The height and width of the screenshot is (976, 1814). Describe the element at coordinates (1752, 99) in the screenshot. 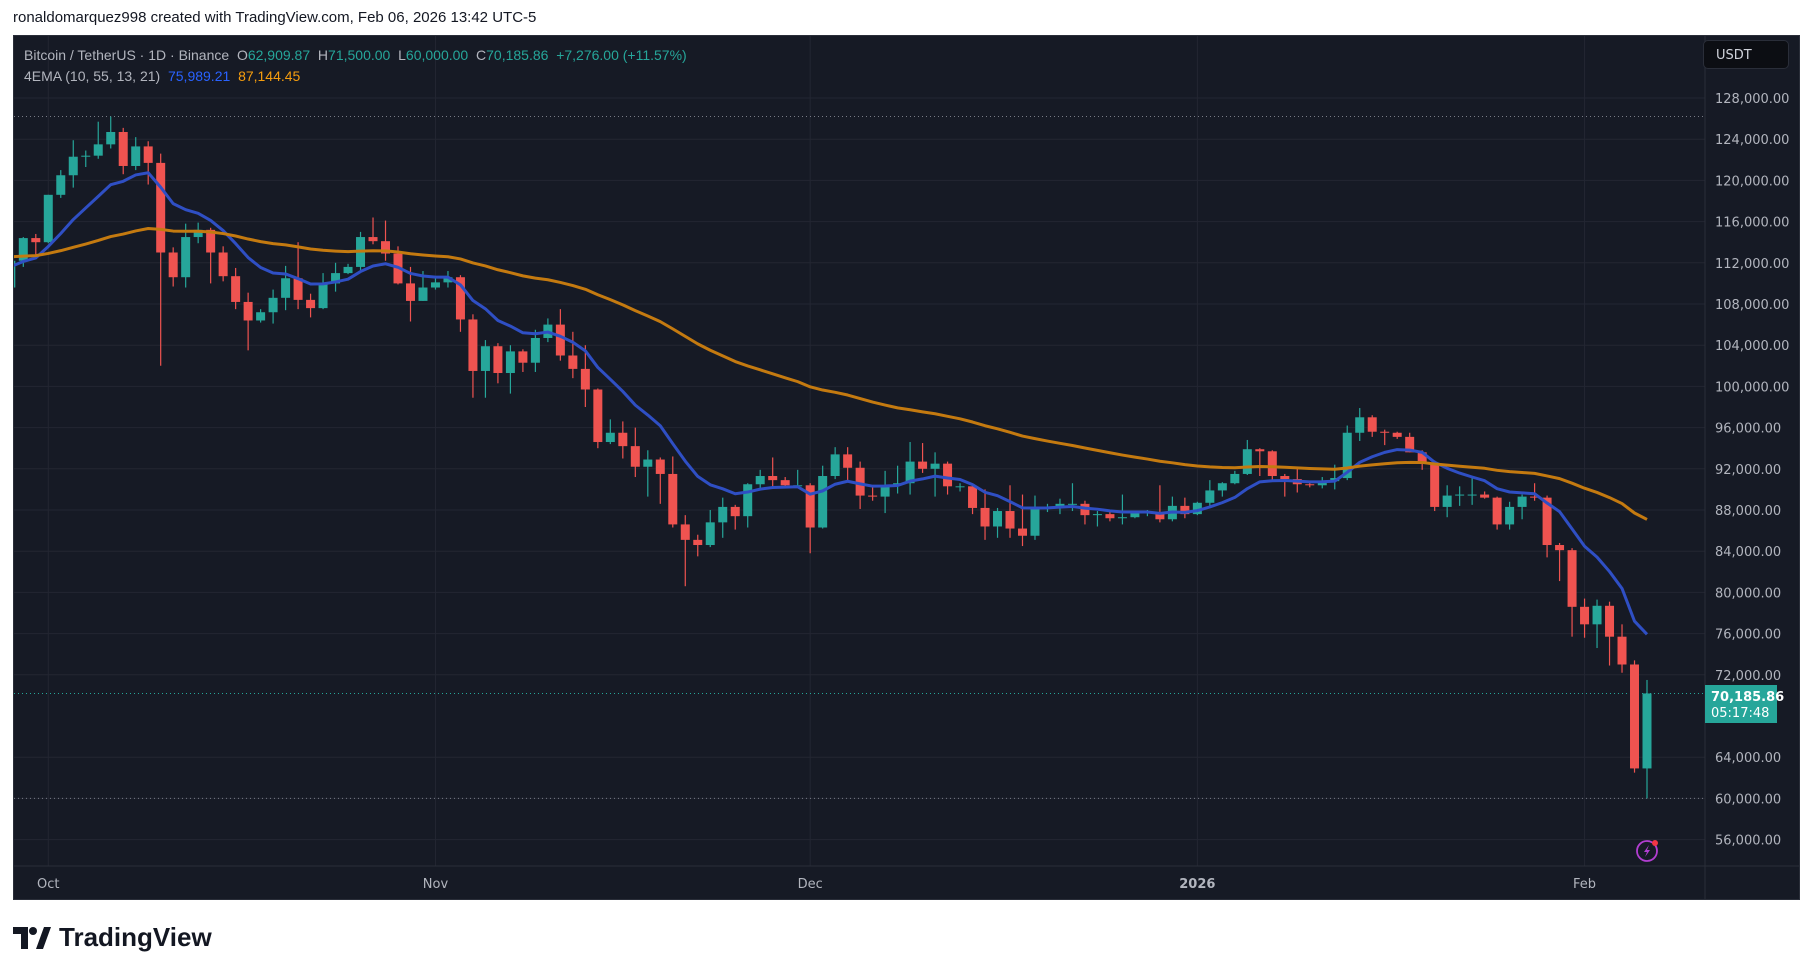

I see `y-tick-label: 128,000.00` at that location.